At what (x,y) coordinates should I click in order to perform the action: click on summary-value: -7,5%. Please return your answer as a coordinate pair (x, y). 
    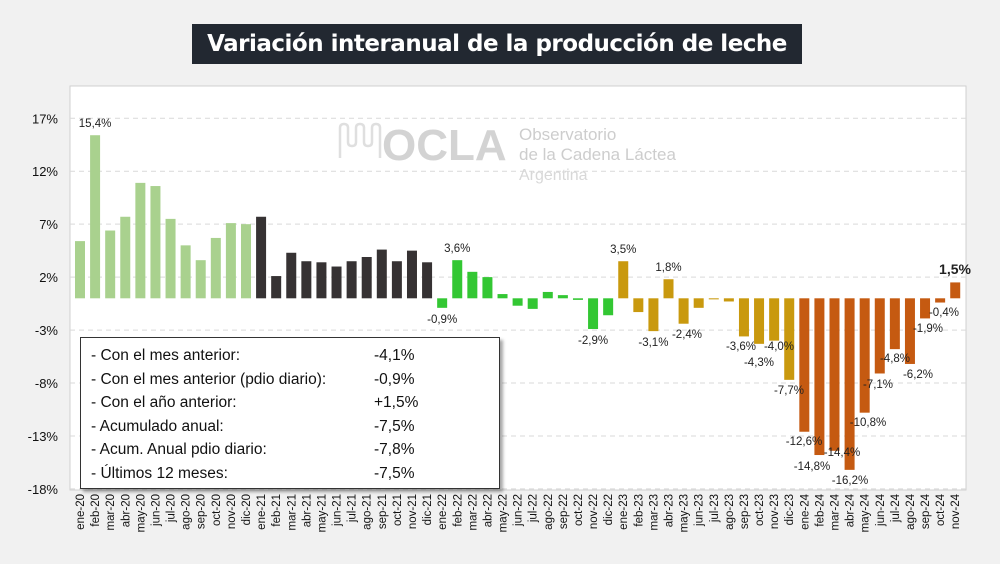
    Looking at the image, I should click on (394, 426).